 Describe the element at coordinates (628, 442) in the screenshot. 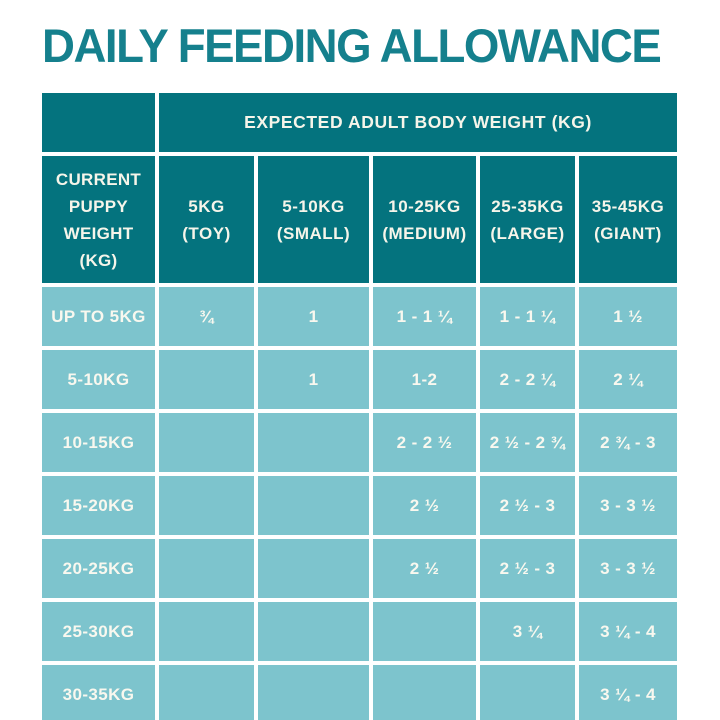

I see `cell: 2 ¾ - 3` at that location.